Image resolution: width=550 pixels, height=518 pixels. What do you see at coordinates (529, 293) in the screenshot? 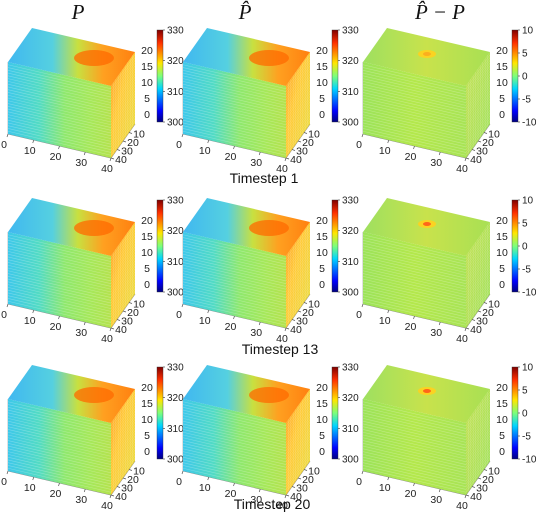
I see `colorbar-tick-label: -10` at bounding box center [529, 293].